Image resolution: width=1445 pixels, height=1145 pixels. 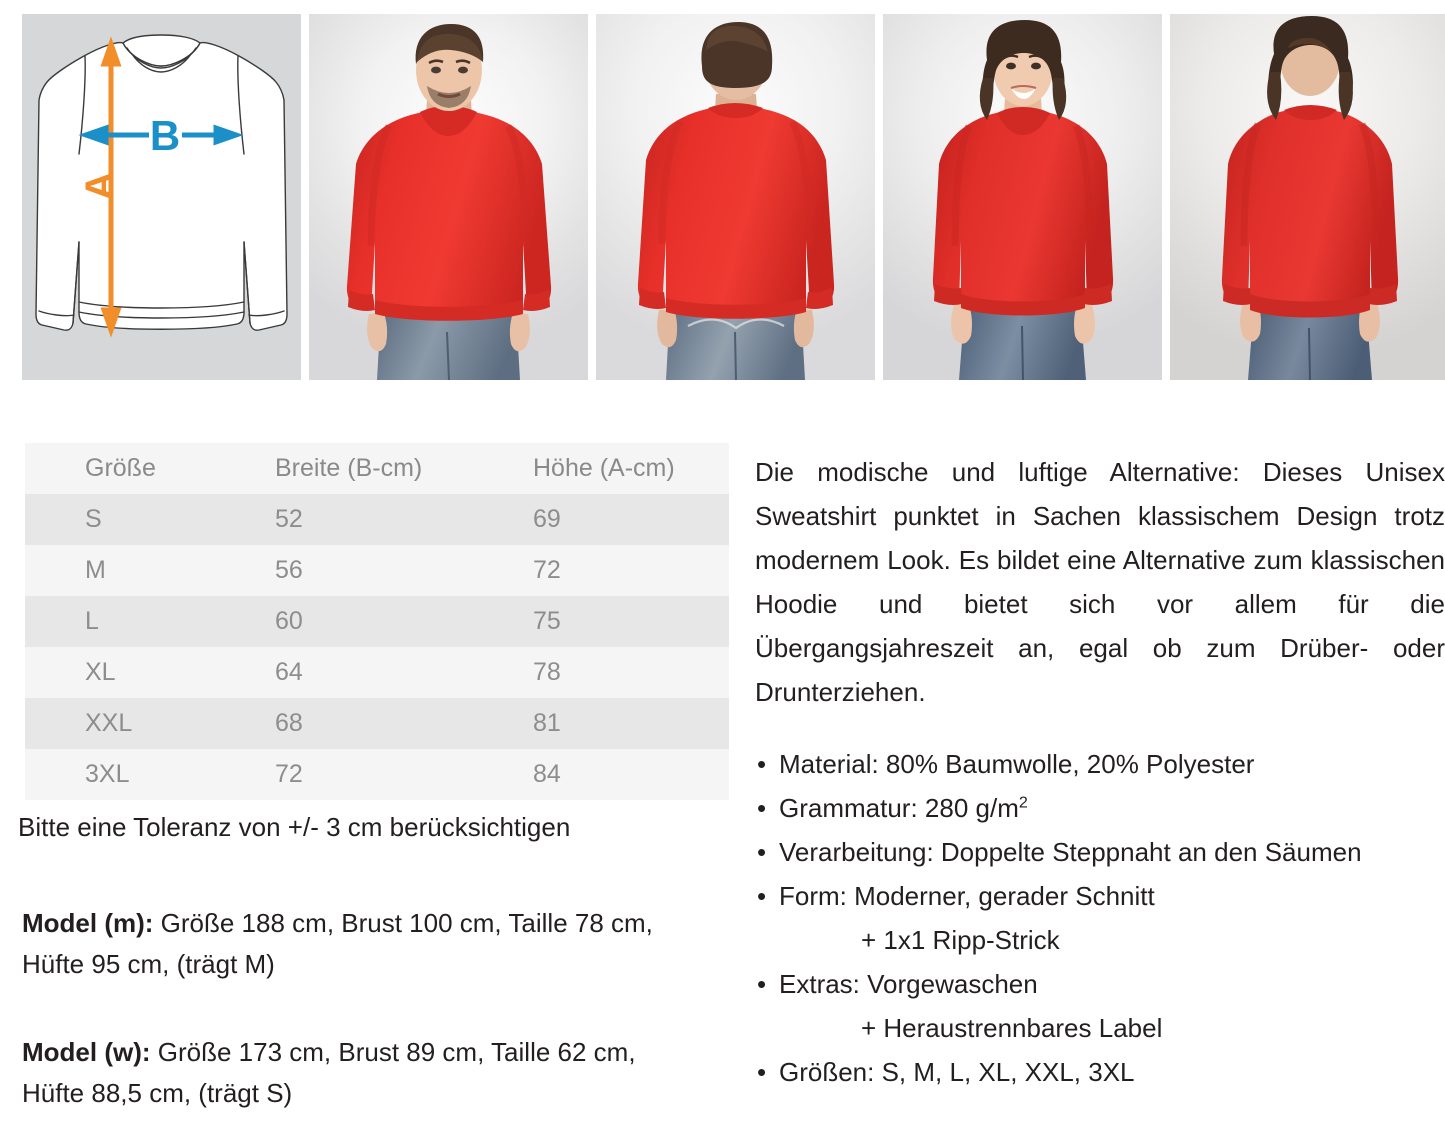 I want to click on cell-size: XL, so click(x=100, y=672).